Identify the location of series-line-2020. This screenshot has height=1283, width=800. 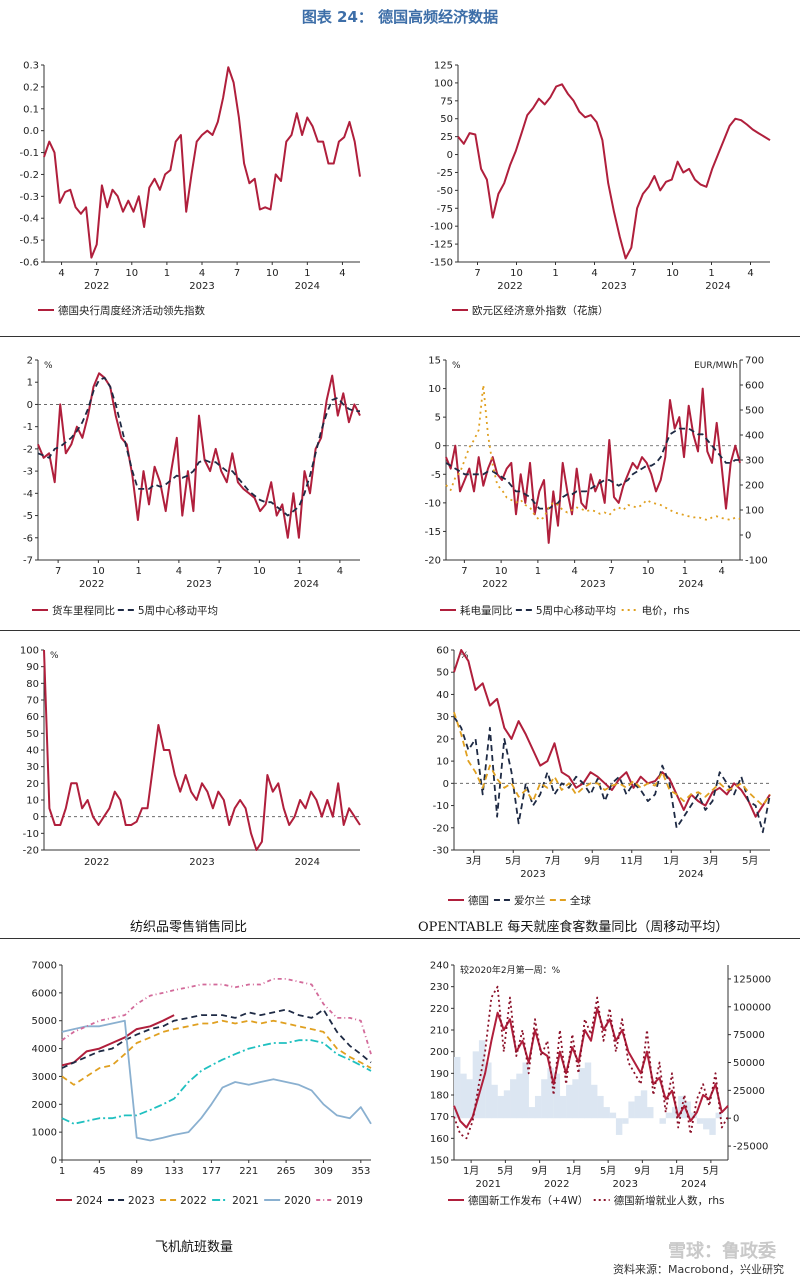
(216, 1080).